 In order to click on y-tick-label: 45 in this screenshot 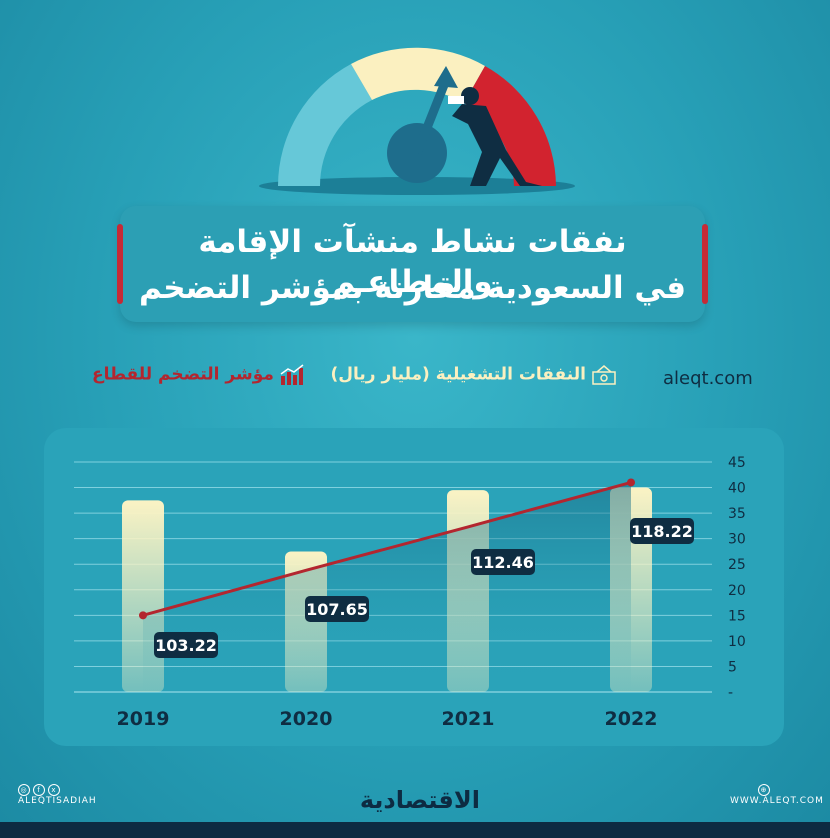, I will do `click(737, 463)`.